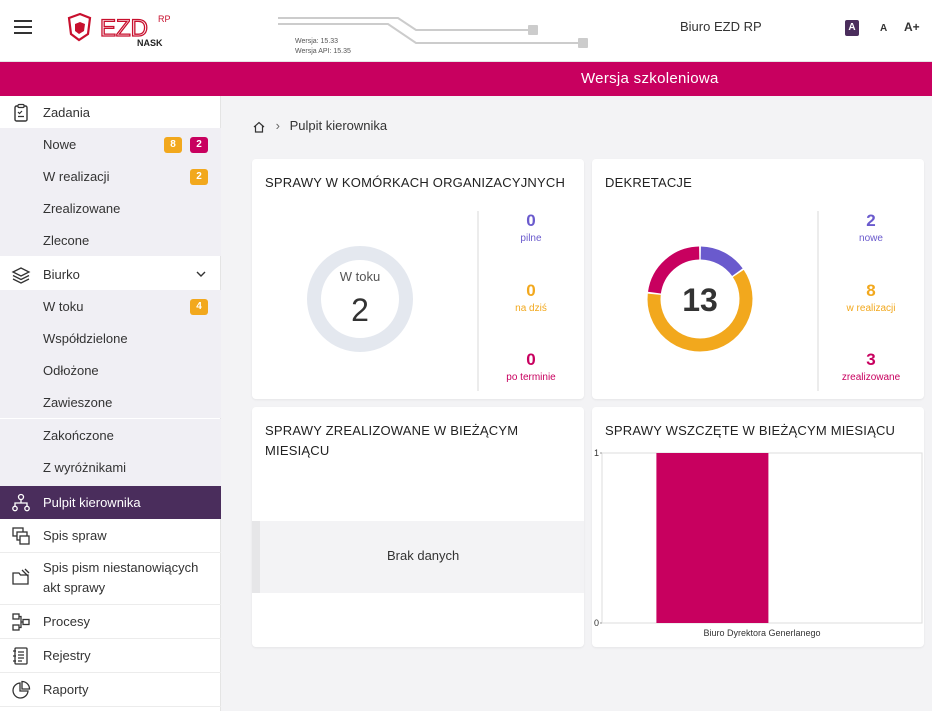  Describe the element at coordinates (650, 78) in the screenshot. I see `banner-label: Wersja szkoleniowa` at that location.